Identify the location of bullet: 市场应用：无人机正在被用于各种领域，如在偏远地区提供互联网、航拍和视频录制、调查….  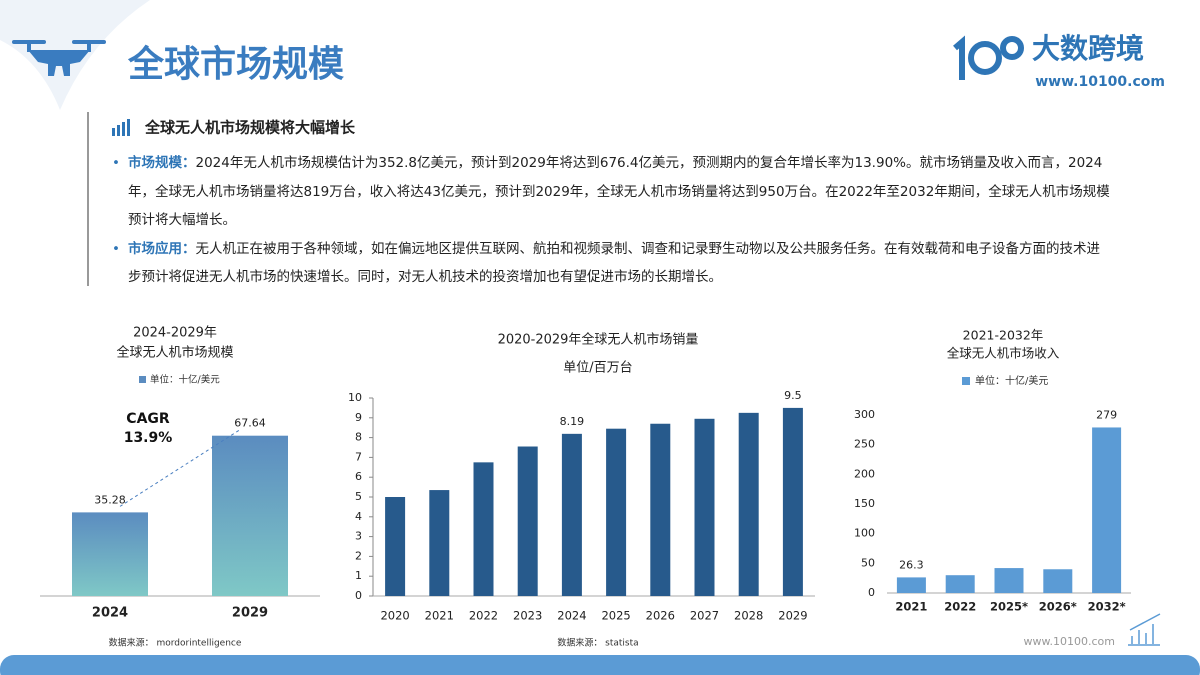
(612, 263).